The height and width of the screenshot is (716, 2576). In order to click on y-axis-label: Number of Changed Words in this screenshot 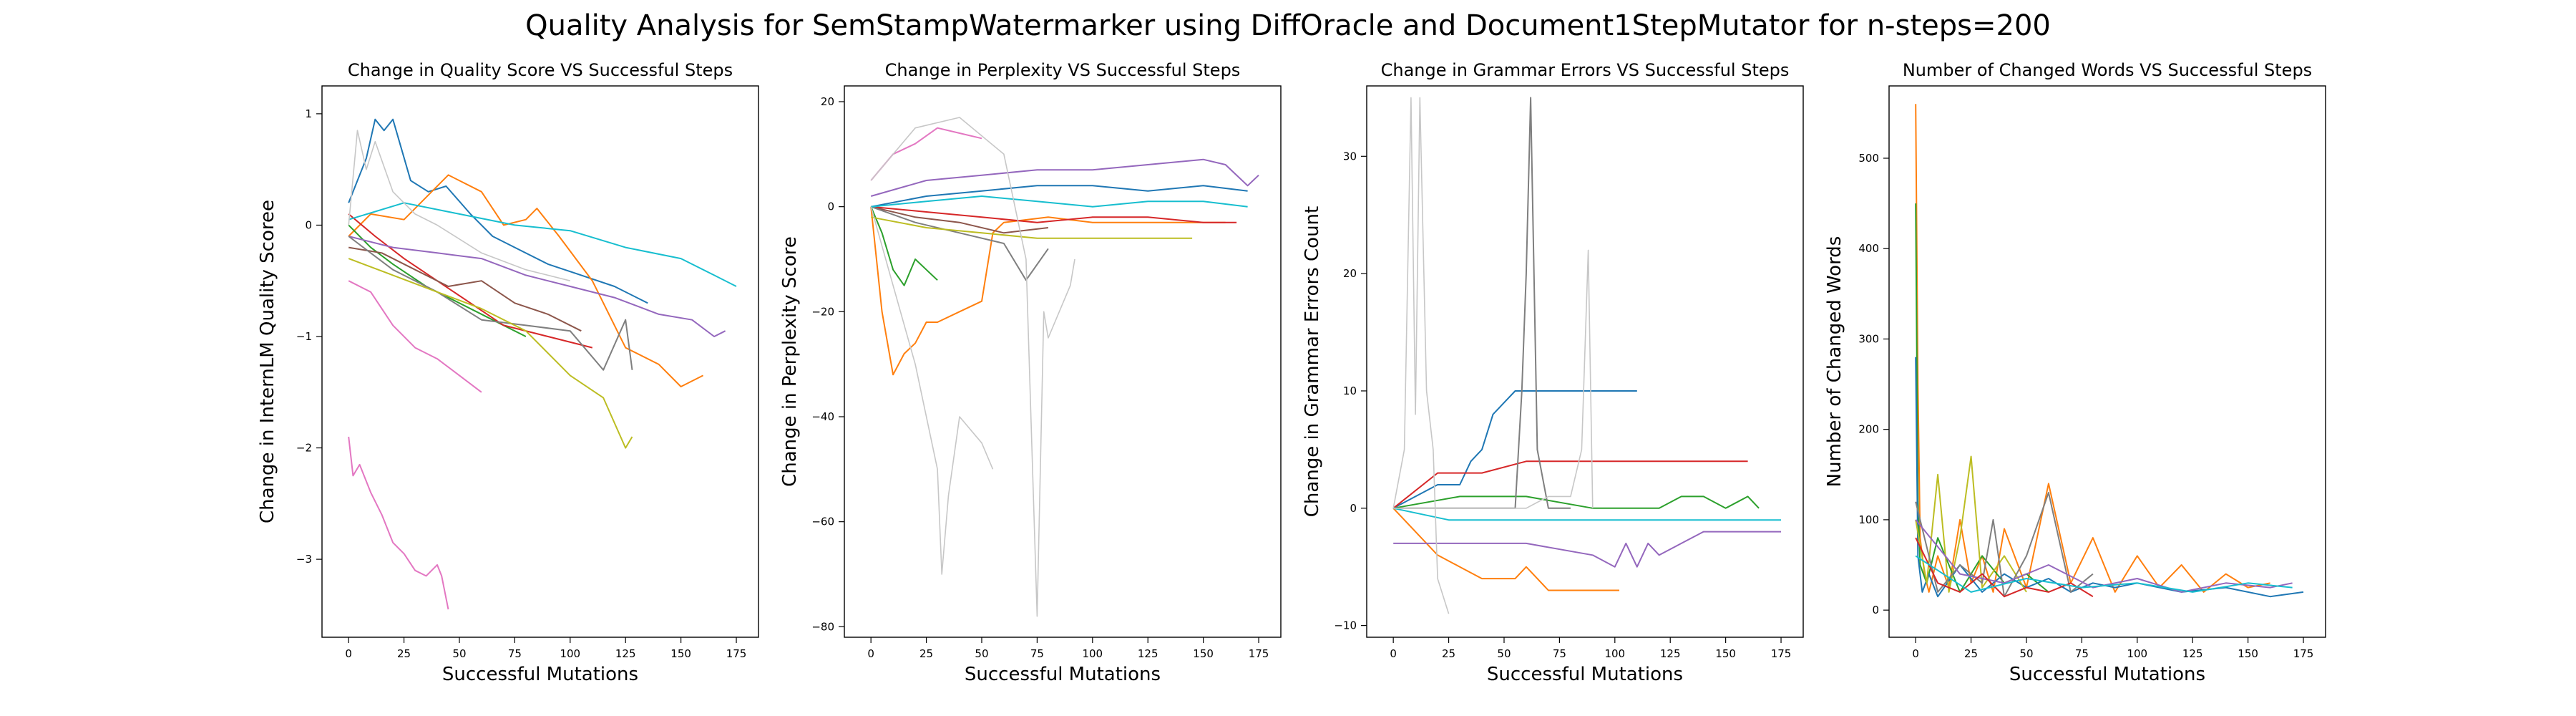, I will do `click(1834, 362)`.